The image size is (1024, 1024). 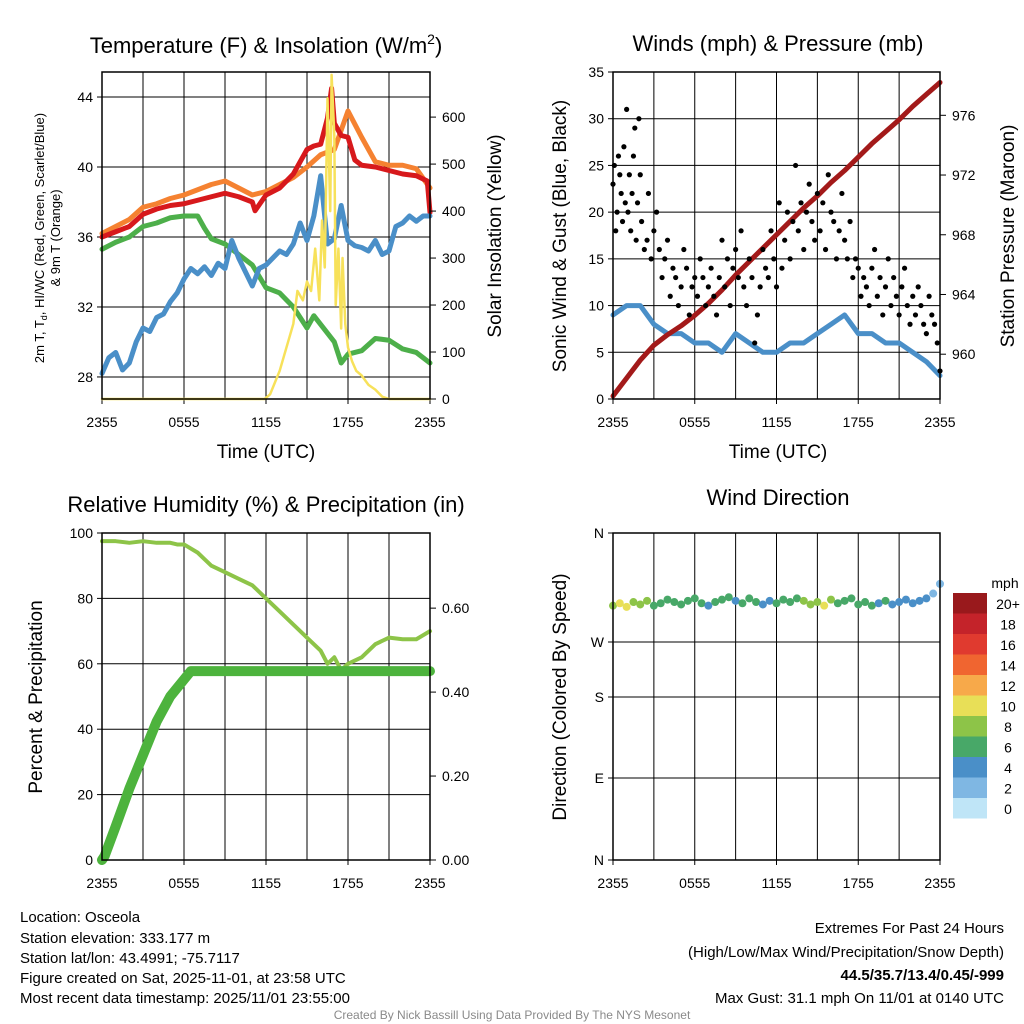 What do you see at coordinates (778, 43) in the screenshot?
I see `chart-title-winds: Winds (mph) & Pressure (mb)` at bounding box center [778, 43].